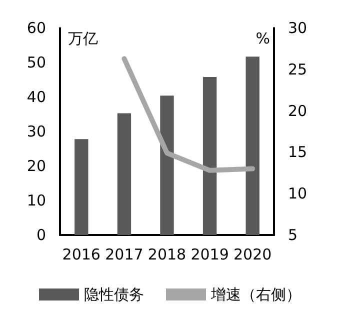 This screenshot has width=340, height=321. I want to click on y2-tick-label: 10, so click(298, 193).